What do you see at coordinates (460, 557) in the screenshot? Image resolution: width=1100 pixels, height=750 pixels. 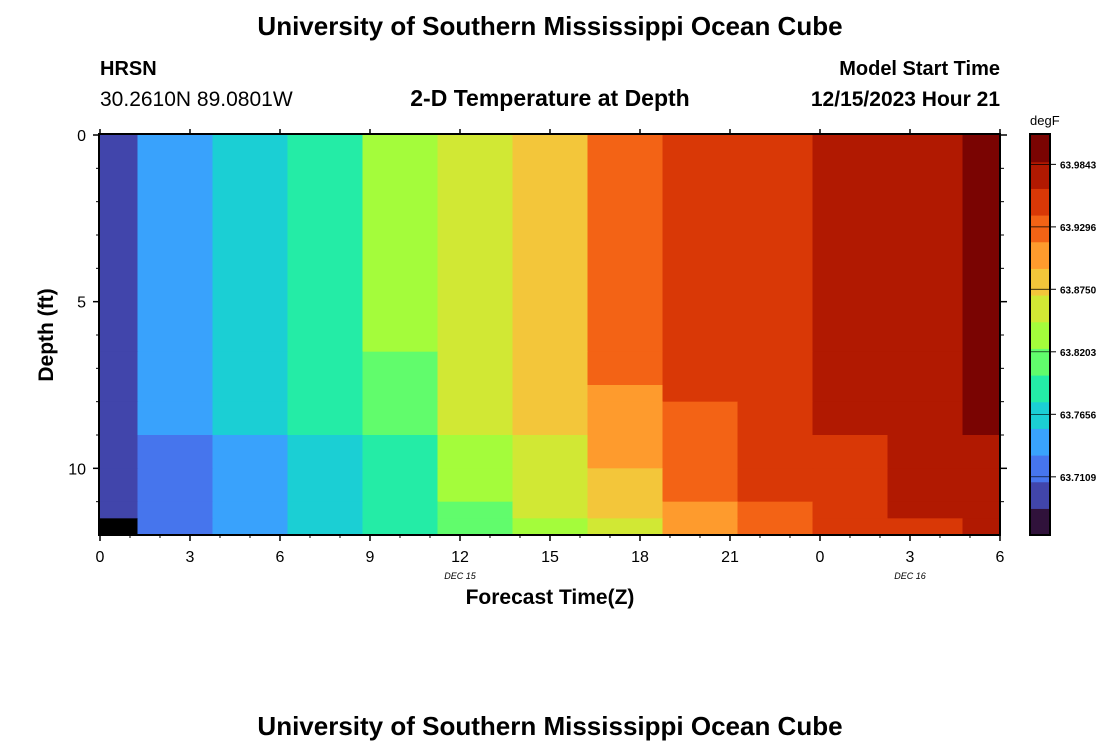 I see `x-tick-label: 12` at bounding box center [460, 557].